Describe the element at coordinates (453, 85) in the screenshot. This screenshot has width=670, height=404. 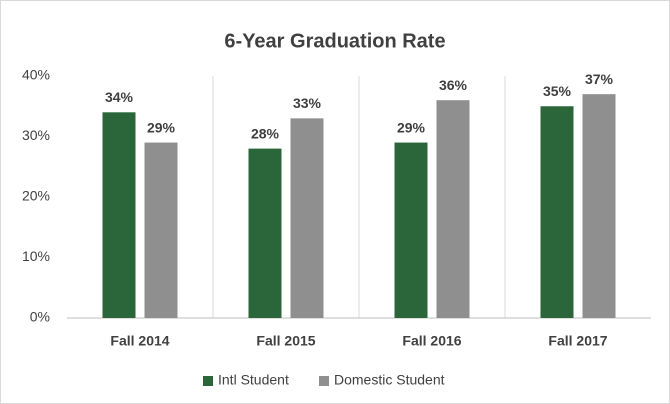
I see `data-label: 36%` at that location.